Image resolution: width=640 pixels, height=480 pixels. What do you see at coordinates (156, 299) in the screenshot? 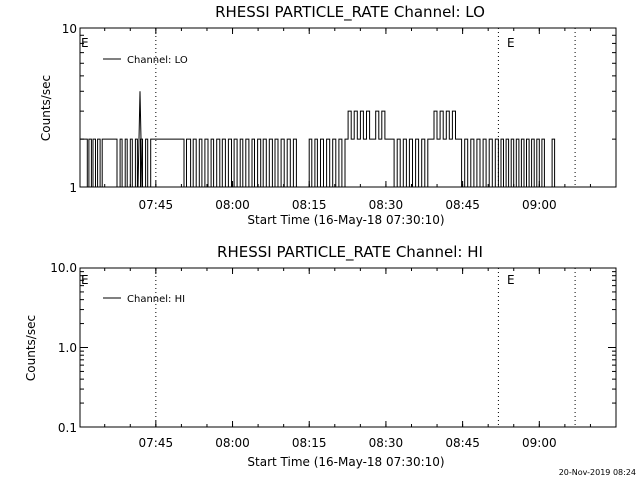
I see `legend-label-hi: Channel: HI` at bounding box center [156, 299].